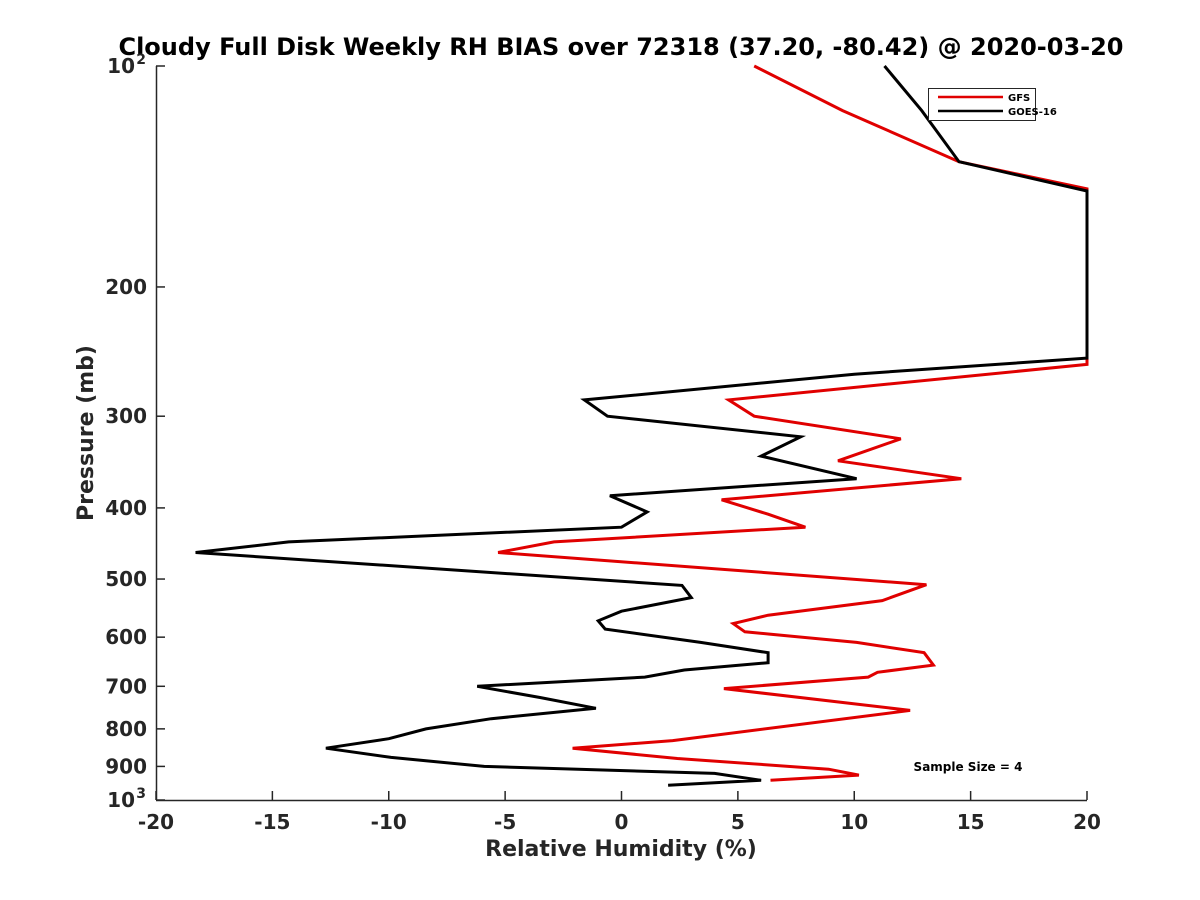 This screenshot has width=1200, height=900. Describe the element at coordinates (126, 729) in the screenshot. I see `y-tick-label: 800` at that location.